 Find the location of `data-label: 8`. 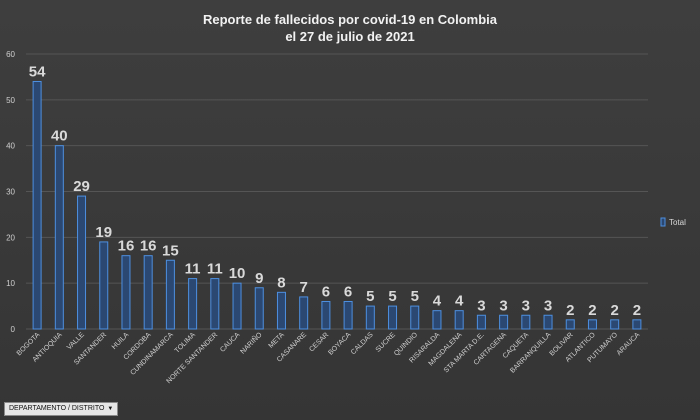

data-label: 8 is located at coordinates (281, 282).